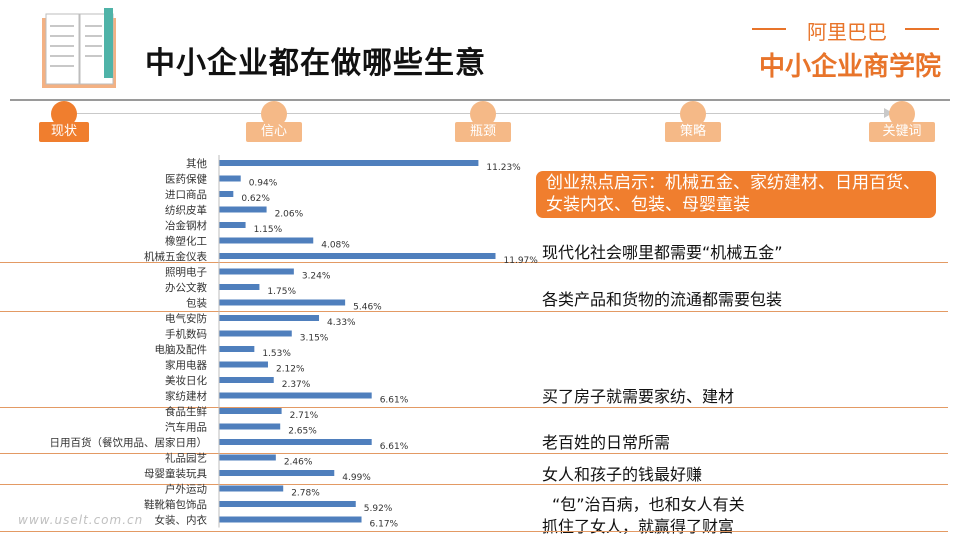  I want to click on timeline-stage-1: 信心, so click(274, 132).